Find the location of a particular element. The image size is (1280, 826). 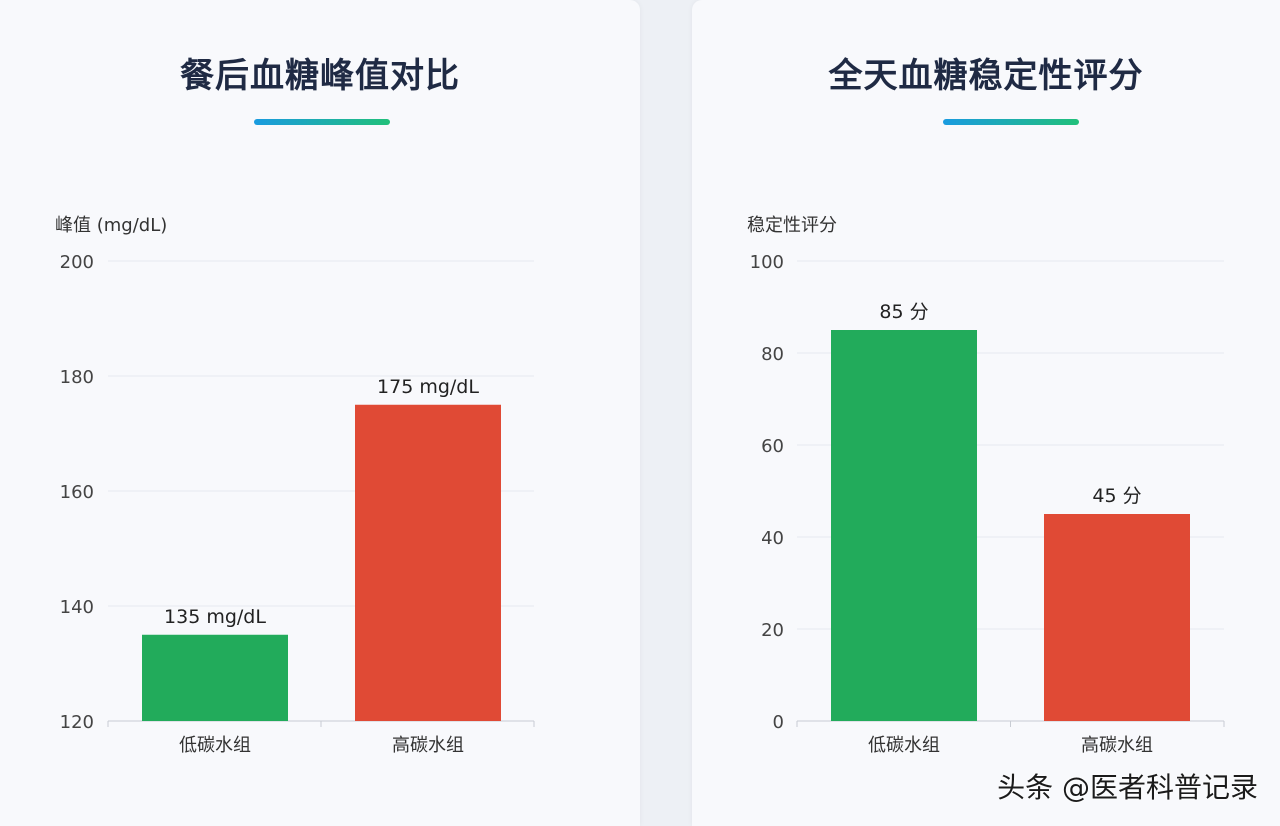

y-tick-label: 0 is located at coordinates (778, 722).